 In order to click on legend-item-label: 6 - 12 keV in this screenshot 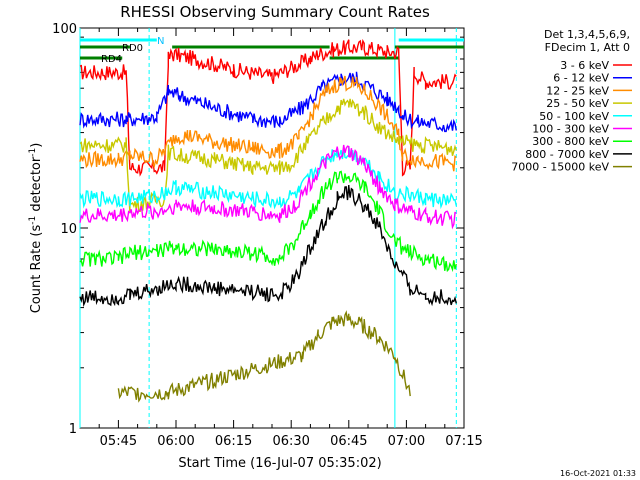, I will do `click(581, 78)`.